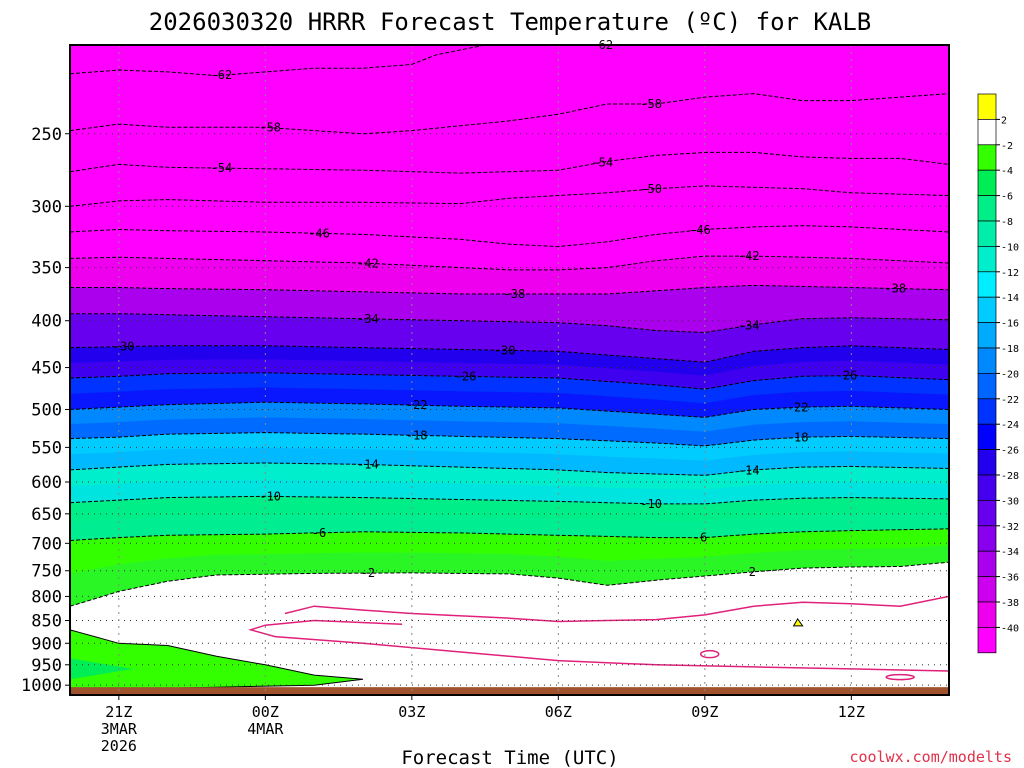  I want to click on y-tick-label: 800, so click(46, 597).